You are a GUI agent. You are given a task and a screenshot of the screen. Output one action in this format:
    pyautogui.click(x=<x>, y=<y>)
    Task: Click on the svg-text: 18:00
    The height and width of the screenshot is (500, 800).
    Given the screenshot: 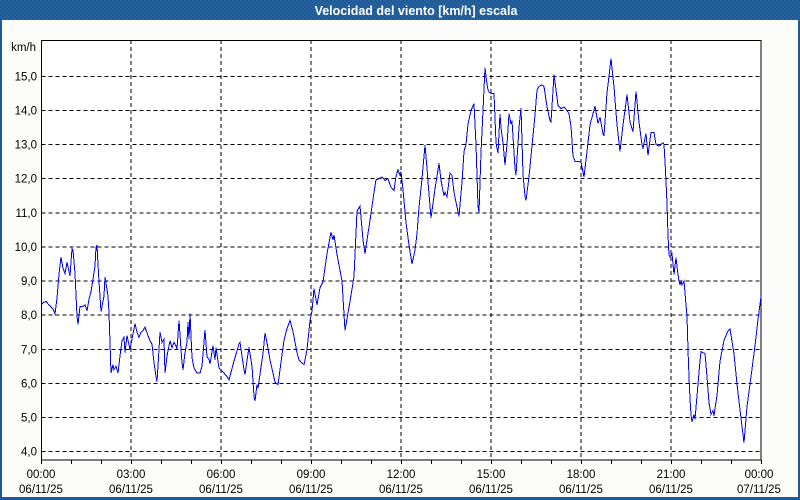 What is the action you would take?
    pyautogui.click(x=581, y=475)
    